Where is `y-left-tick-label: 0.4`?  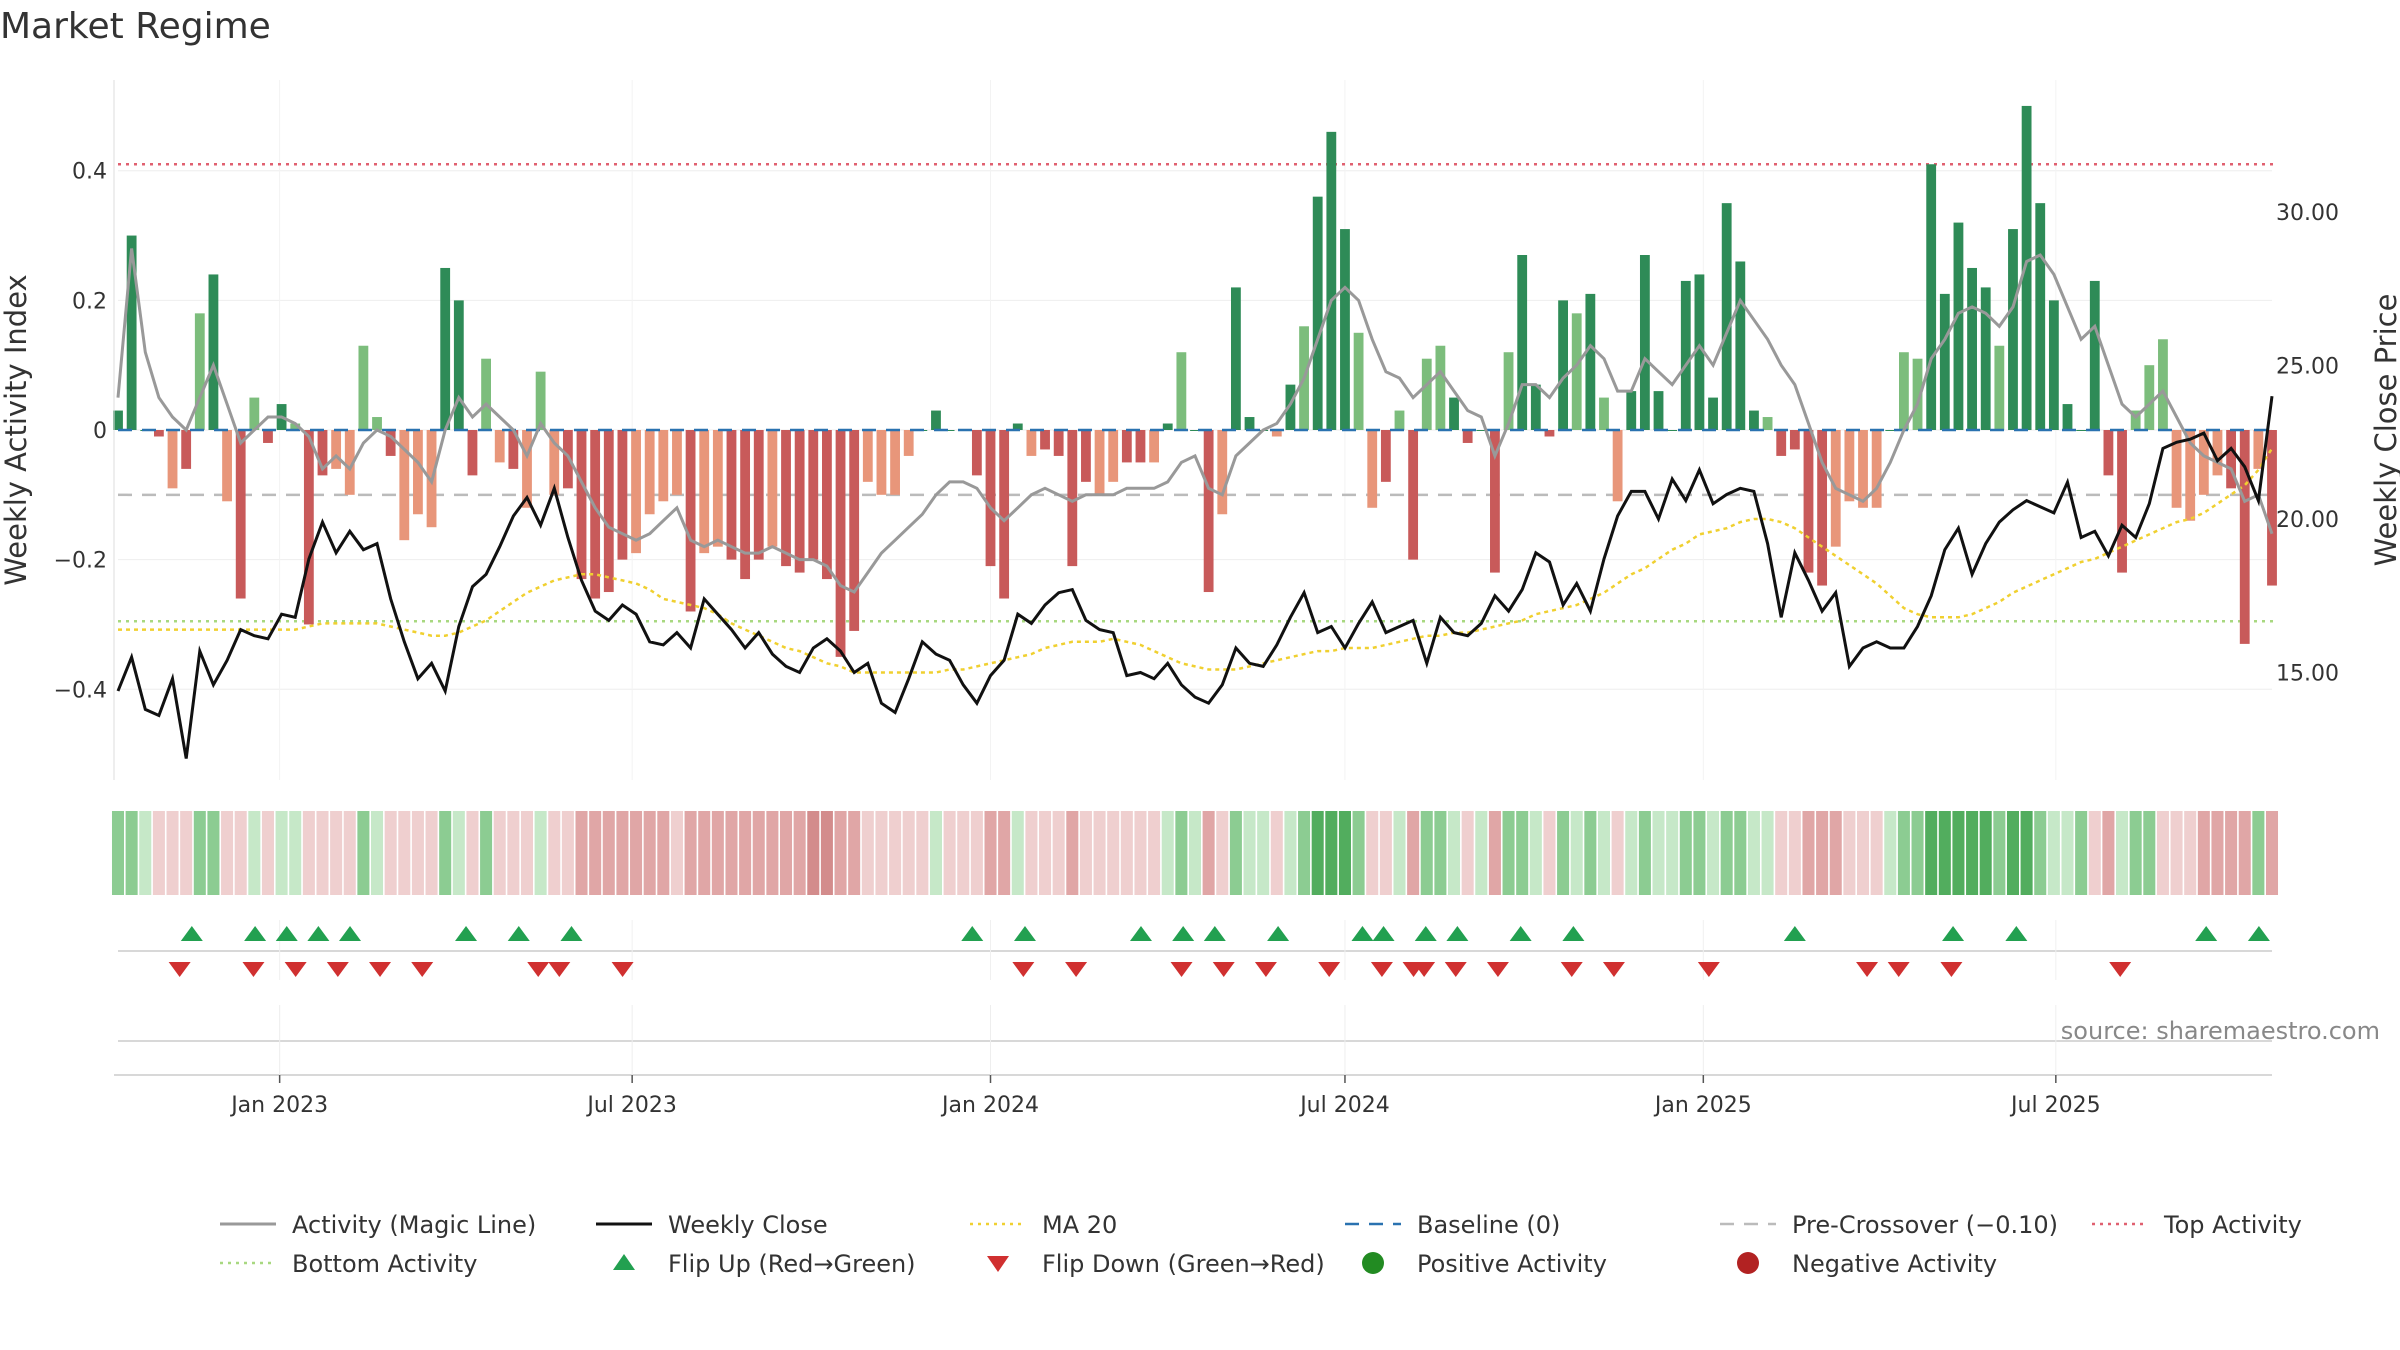
y-left-tick-label: 0.4 is located at coordinates (89, 172).